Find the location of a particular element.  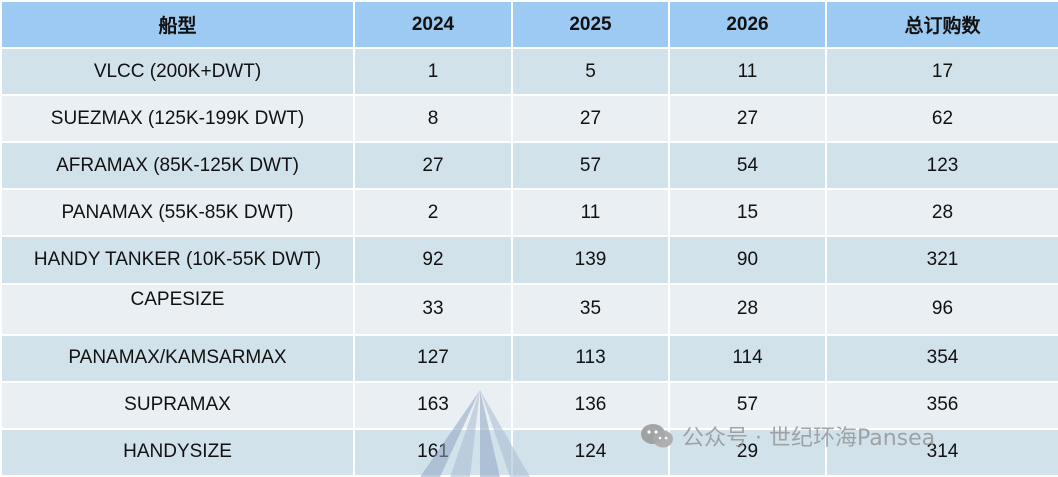

cell-2024: 161 is located at coordinates (433, 452).